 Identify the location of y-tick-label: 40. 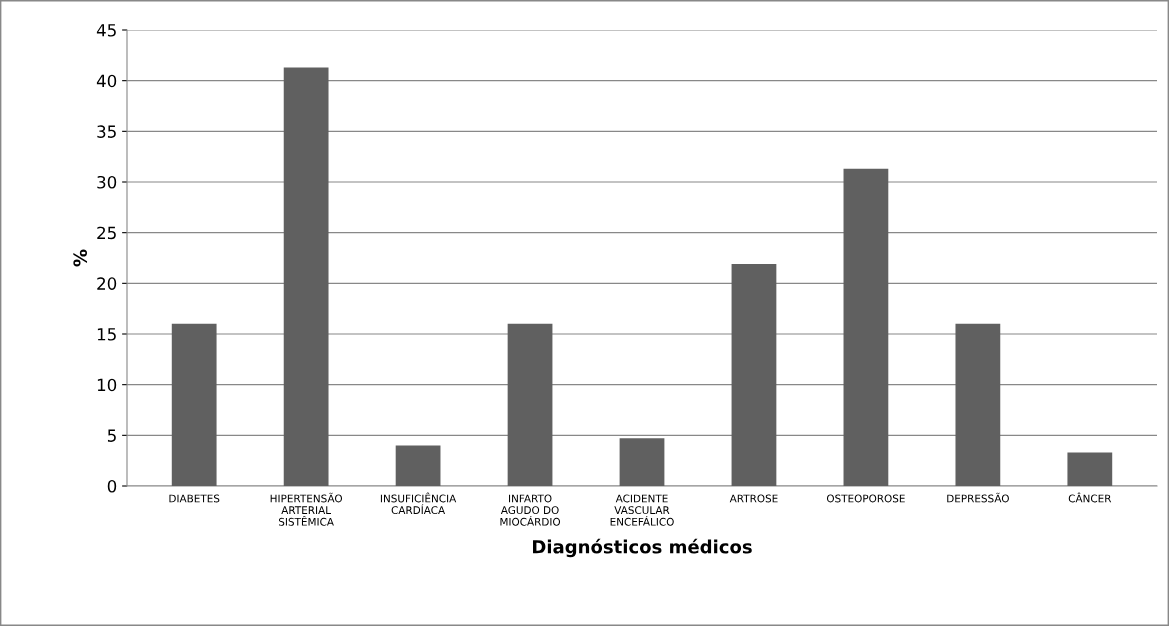
(106, 81).